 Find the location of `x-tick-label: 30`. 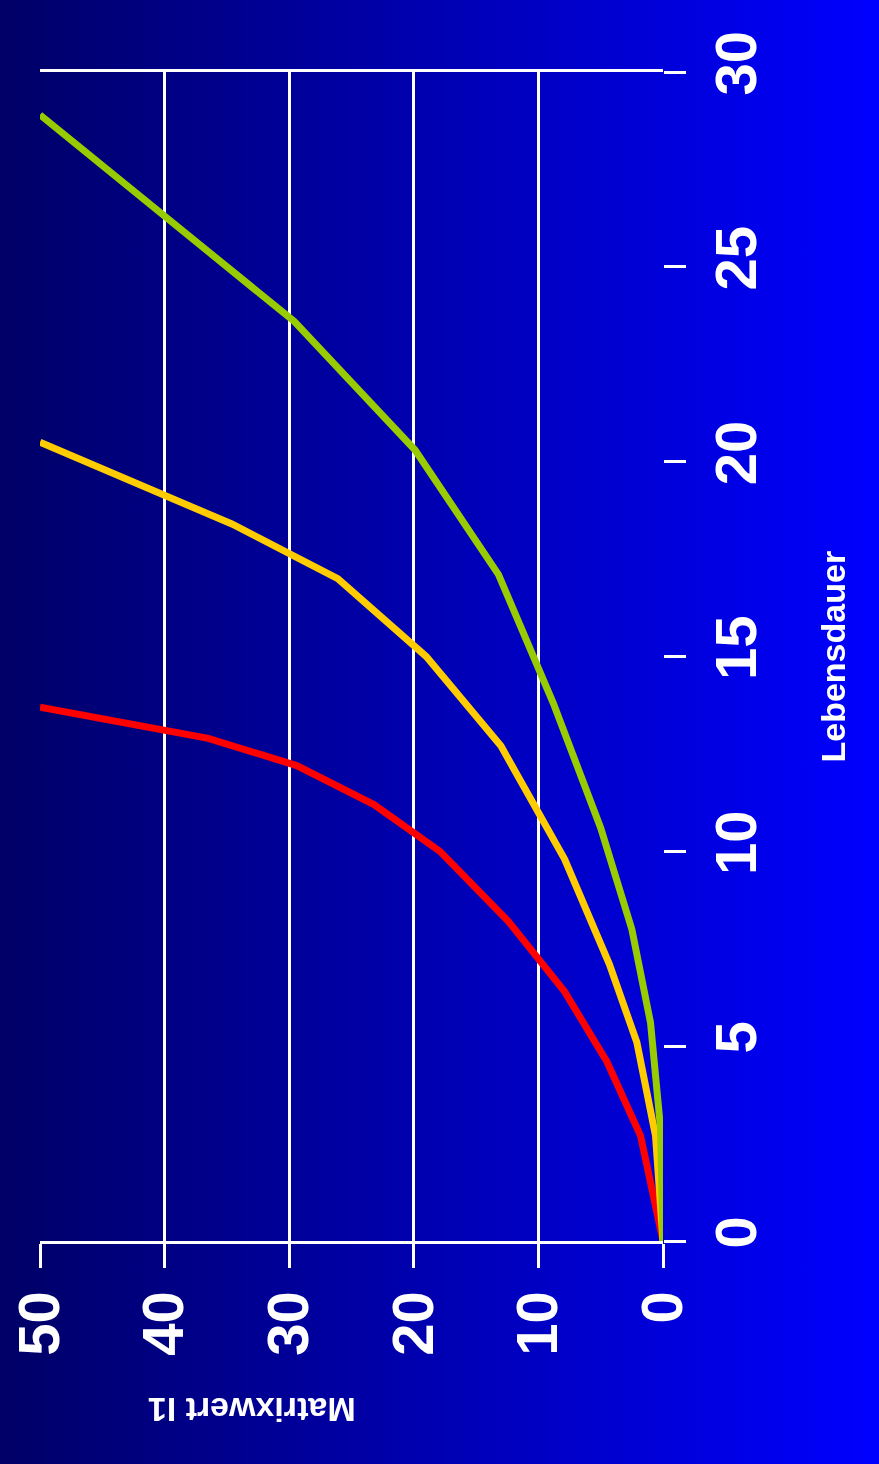

x-tick-label: 30 is located at coordinates (288, 1323).